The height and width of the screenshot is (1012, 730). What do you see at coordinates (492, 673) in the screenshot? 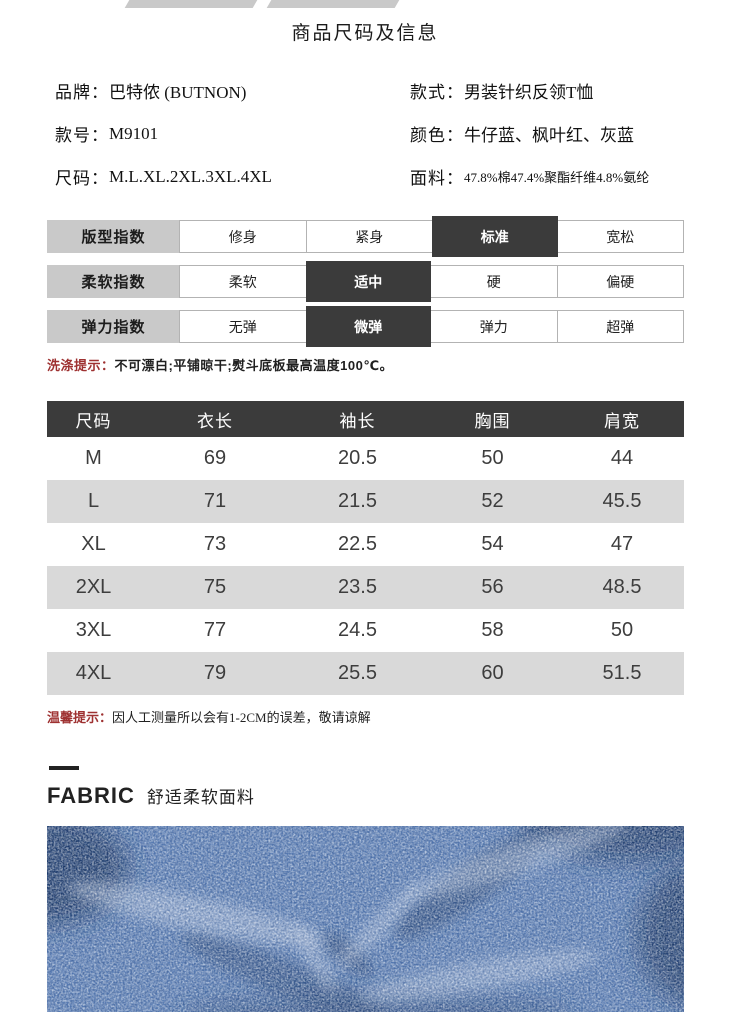
I see `table-cell: 60` at bounding box center [492, 673].